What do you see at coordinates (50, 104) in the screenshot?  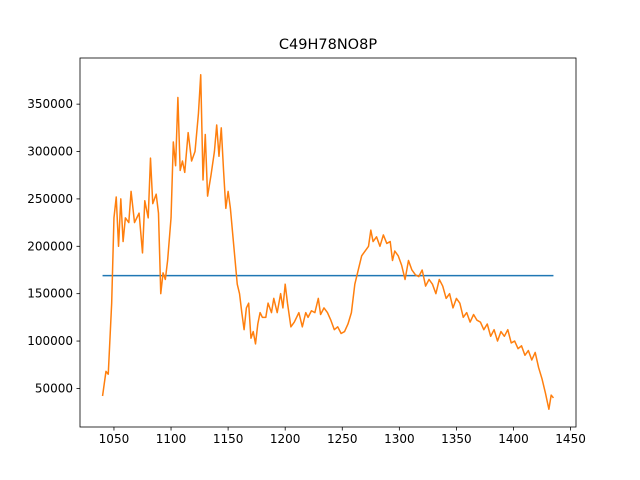 I see `y-tick-label: 350000` at bounding box center [50, 104].